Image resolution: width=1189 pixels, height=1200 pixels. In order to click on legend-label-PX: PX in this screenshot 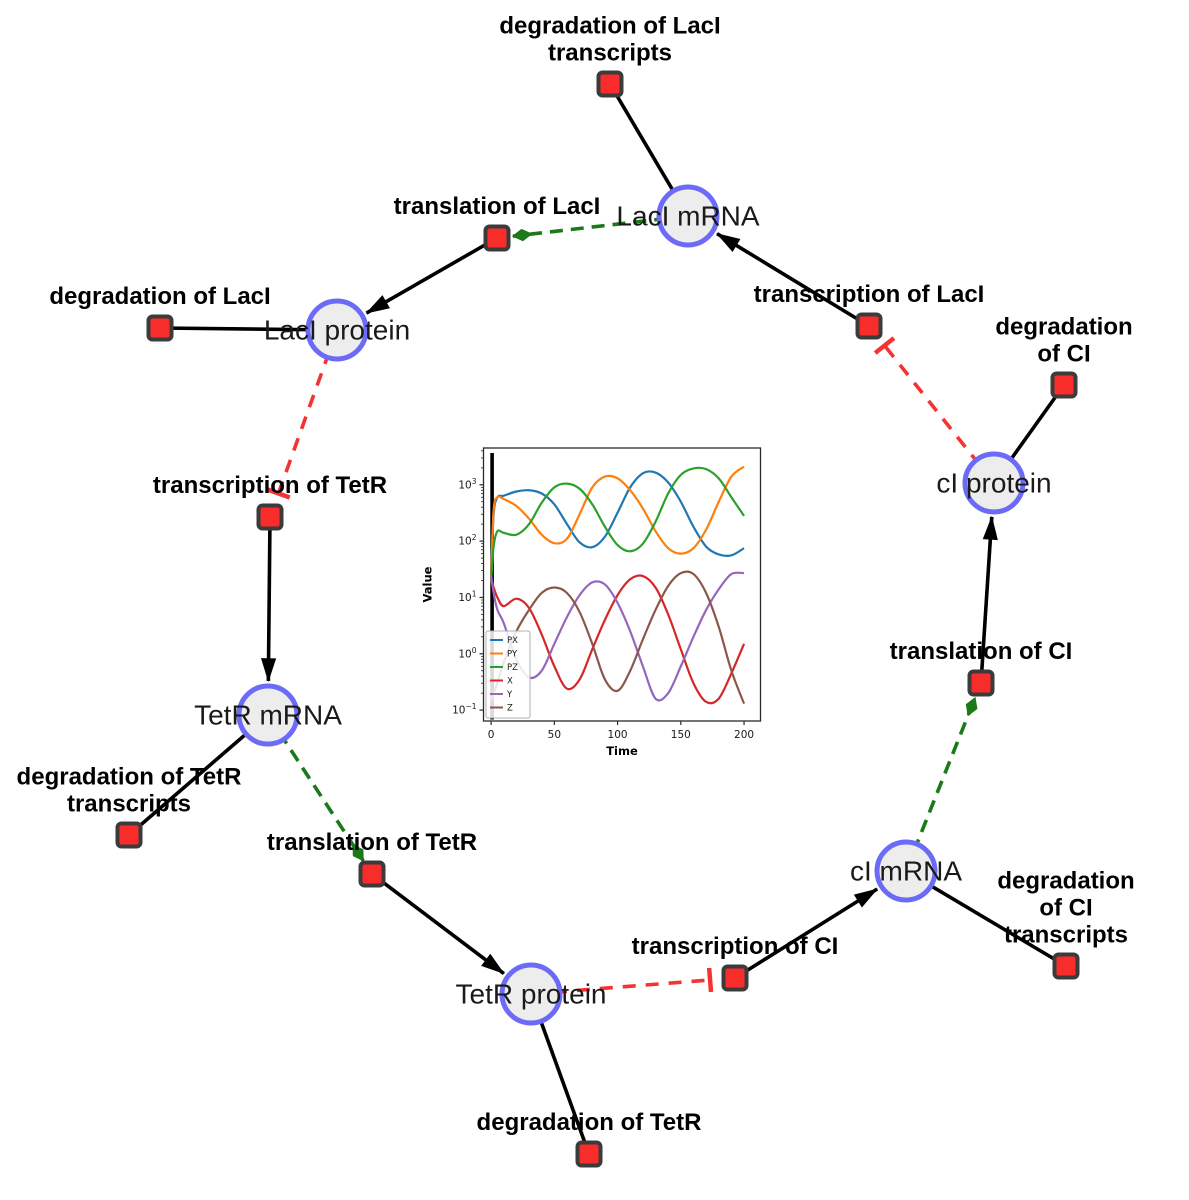, I will do `click(512, 641)`.